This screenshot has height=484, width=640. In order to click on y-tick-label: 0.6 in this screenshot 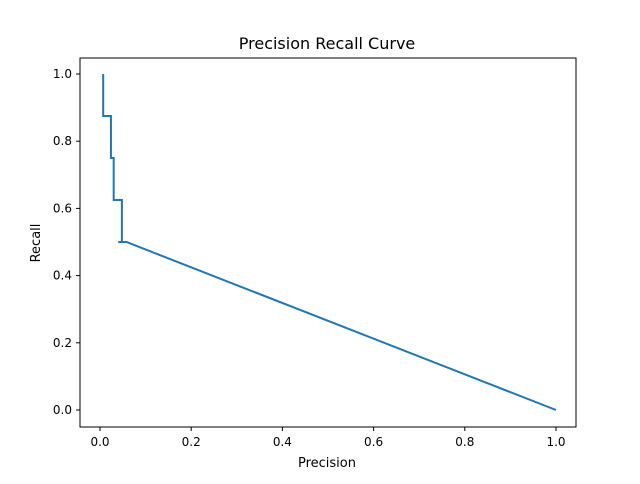, I will do `click(62, 208)`.